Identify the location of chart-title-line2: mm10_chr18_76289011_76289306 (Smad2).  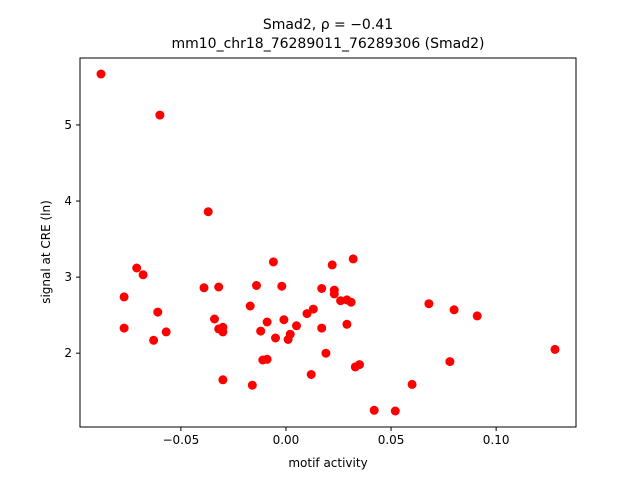
(327, 44).